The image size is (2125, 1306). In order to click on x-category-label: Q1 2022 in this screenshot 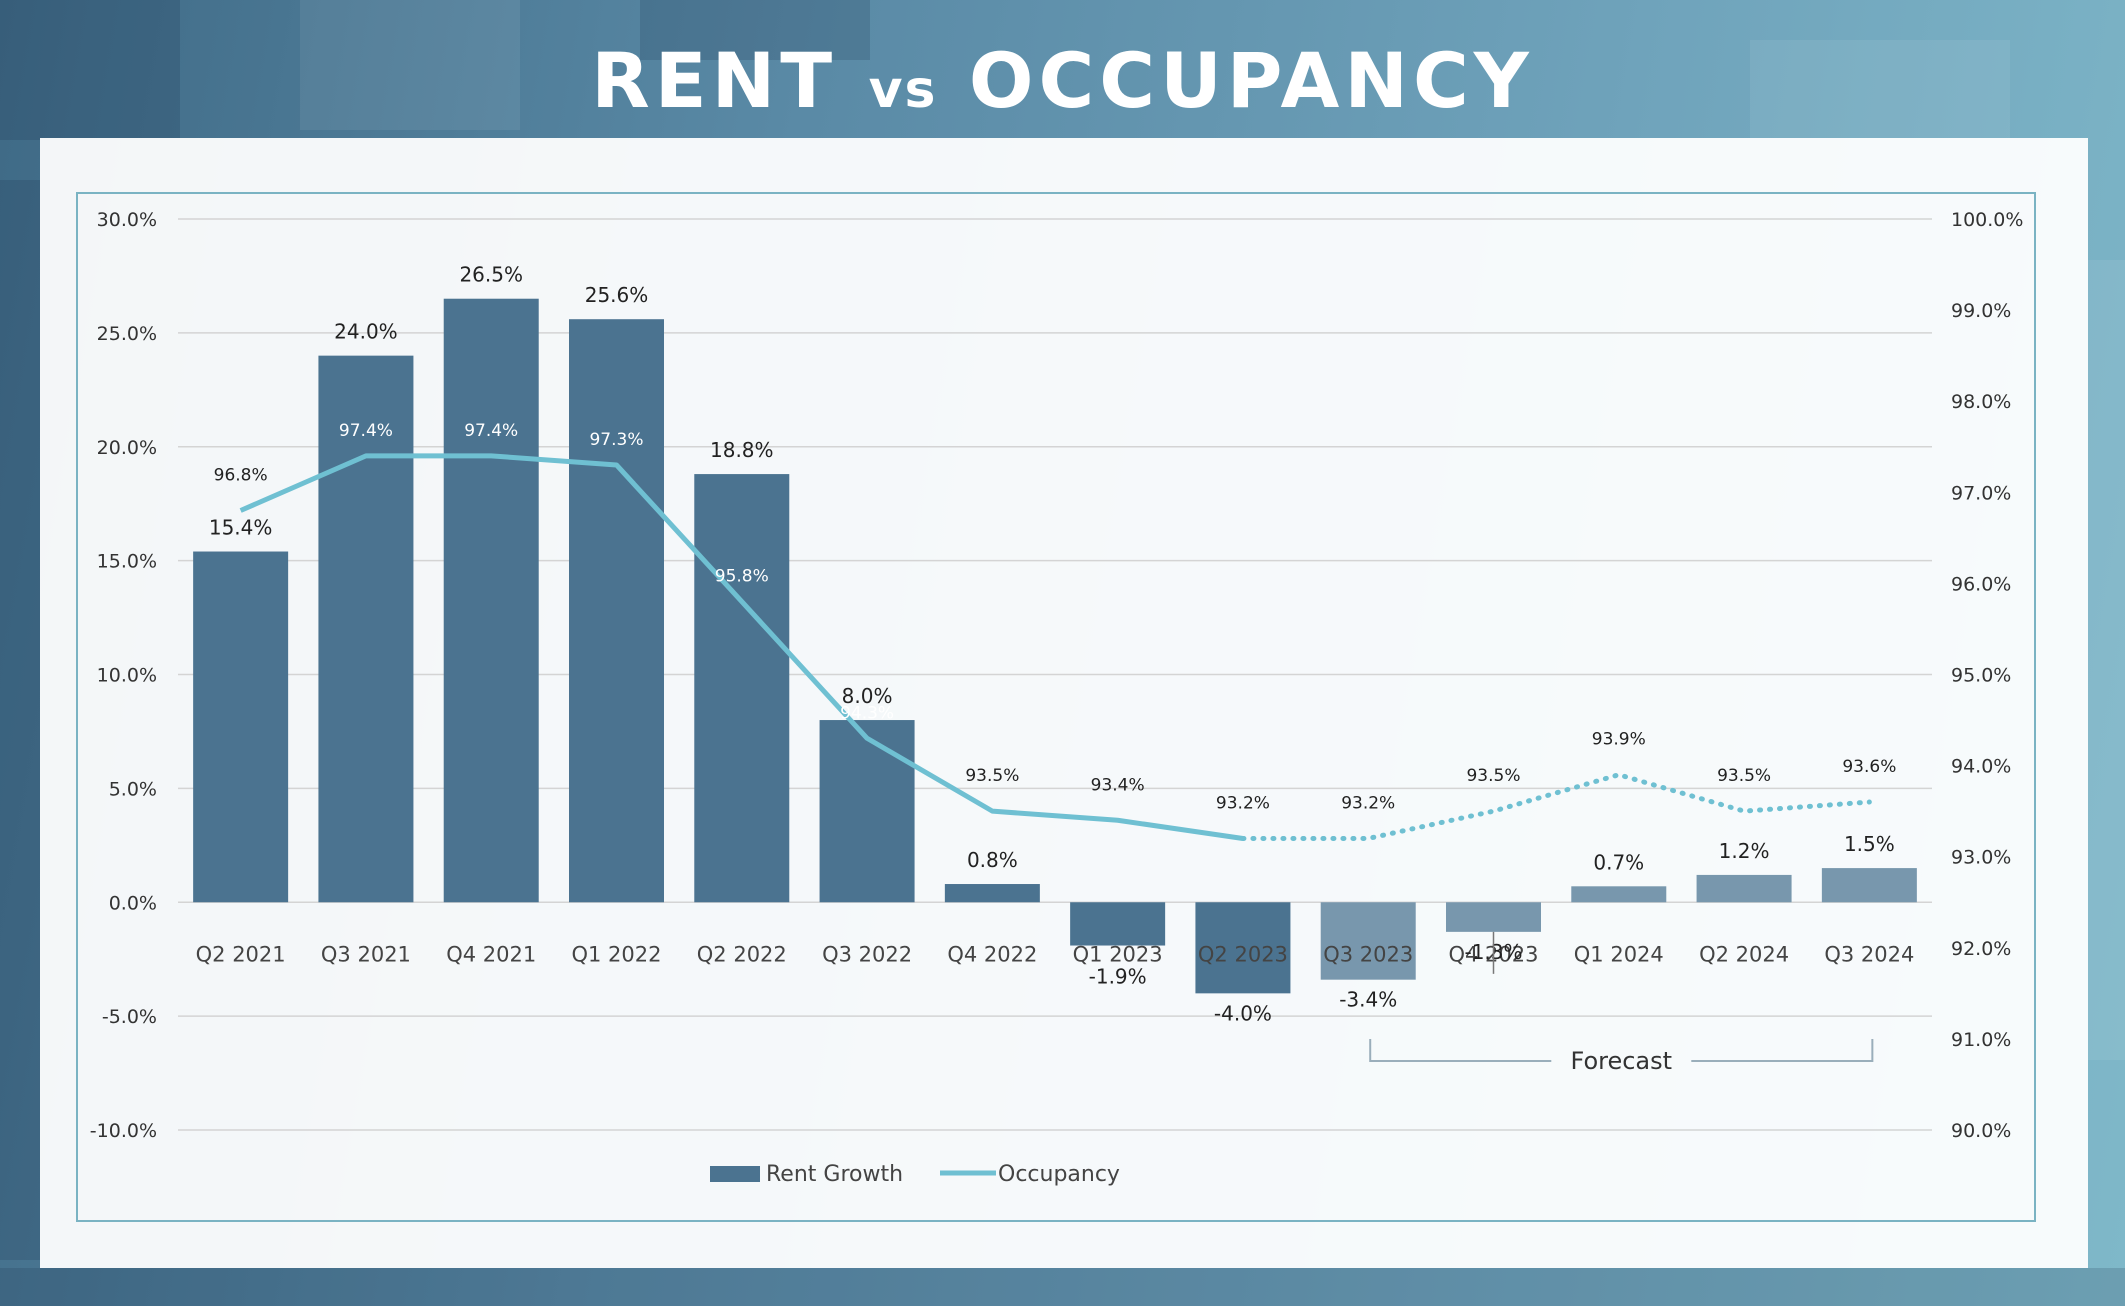, I will do `click(616, 954)`.